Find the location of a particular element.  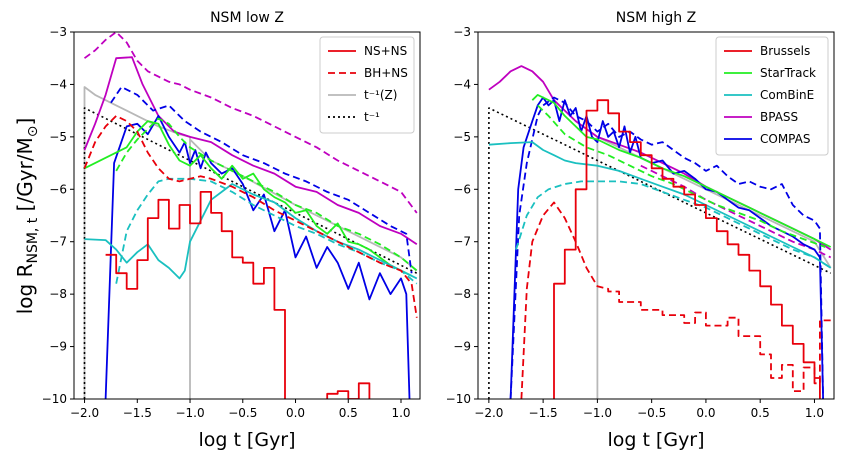

legend-label: Brussels is located at coordinates (785, 51).